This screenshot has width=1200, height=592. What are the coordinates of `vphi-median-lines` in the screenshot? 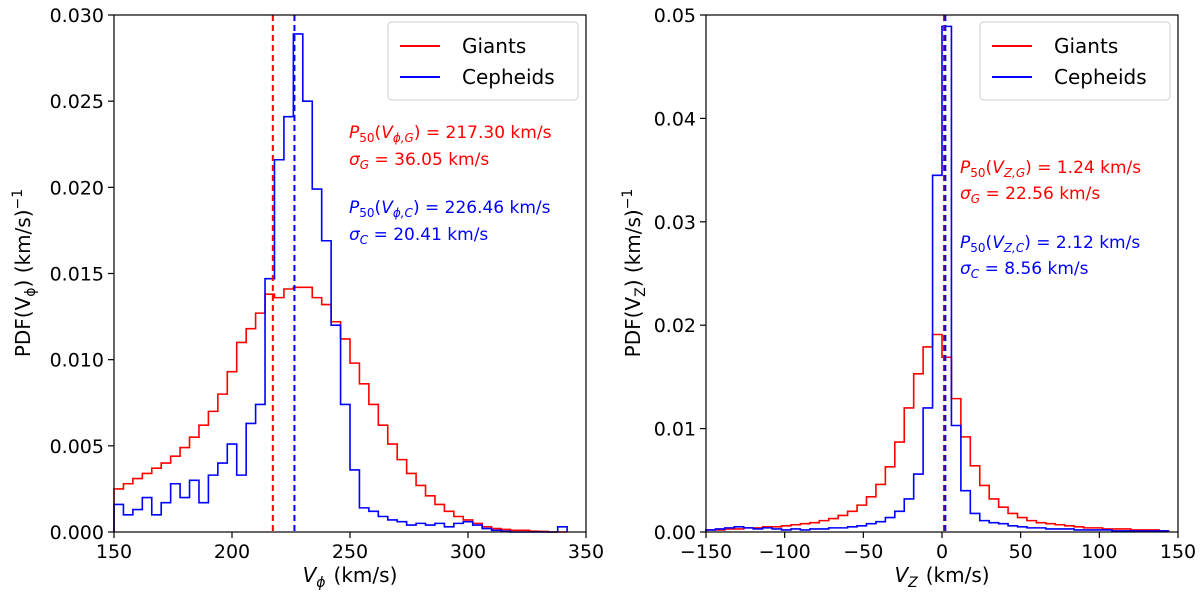 It's located at (283, 273).